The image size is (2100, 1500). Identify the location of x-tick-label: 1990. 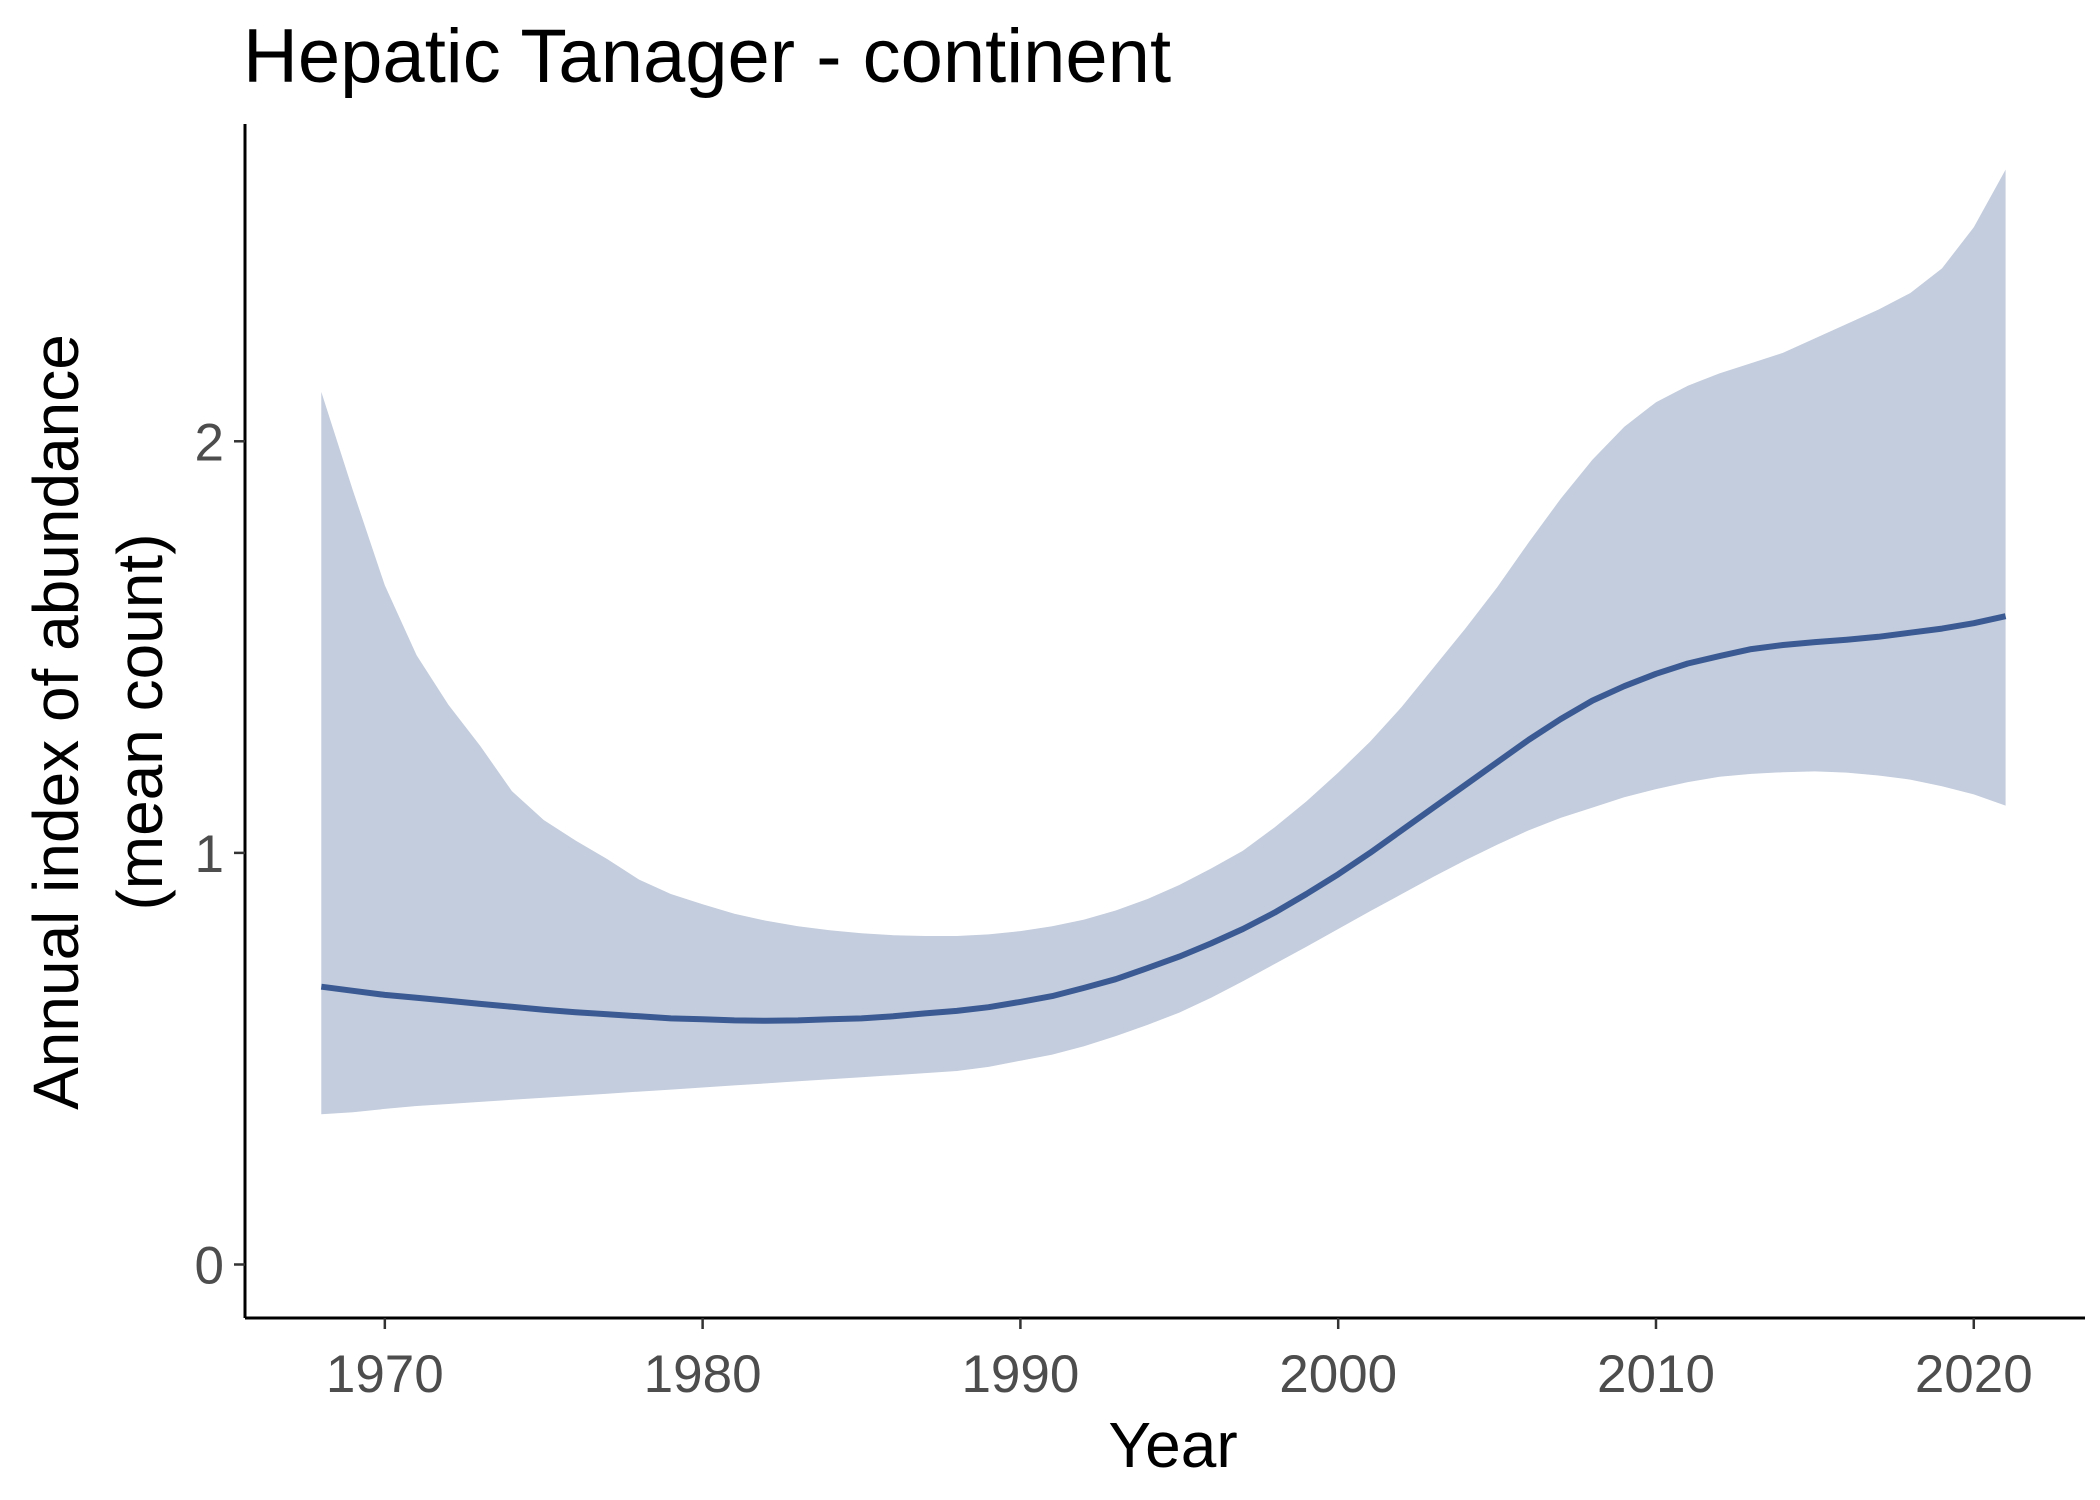
(1020, 1374).